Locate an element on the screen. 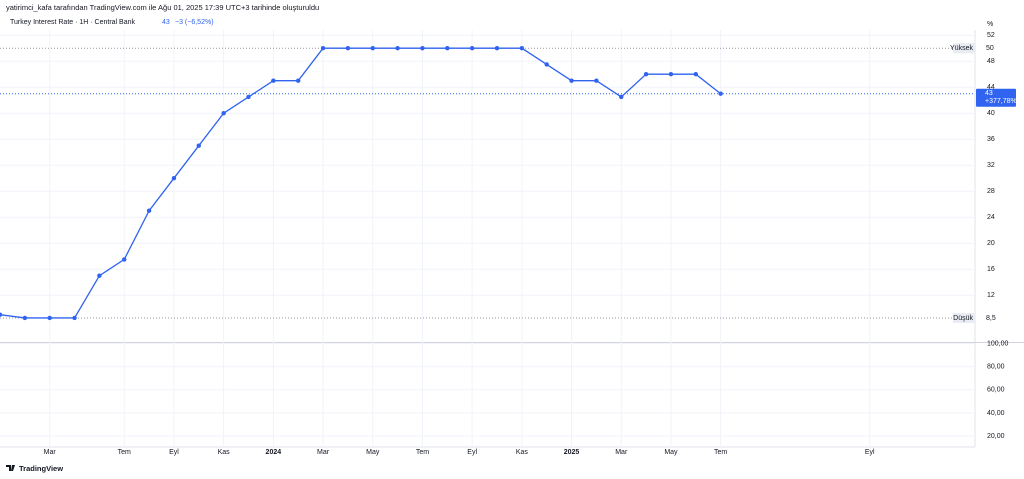 The image size is (1024, 479). high-label: Yüksek is located at coordinates (961, 48).